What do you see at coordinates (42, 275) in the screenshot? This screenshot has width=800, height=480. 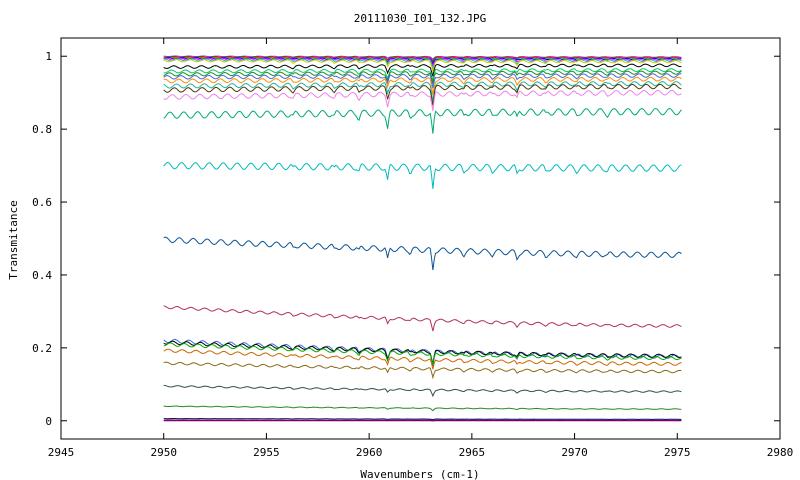 I see `y-tick-label: 0.4` at bounding box center [42, 275].